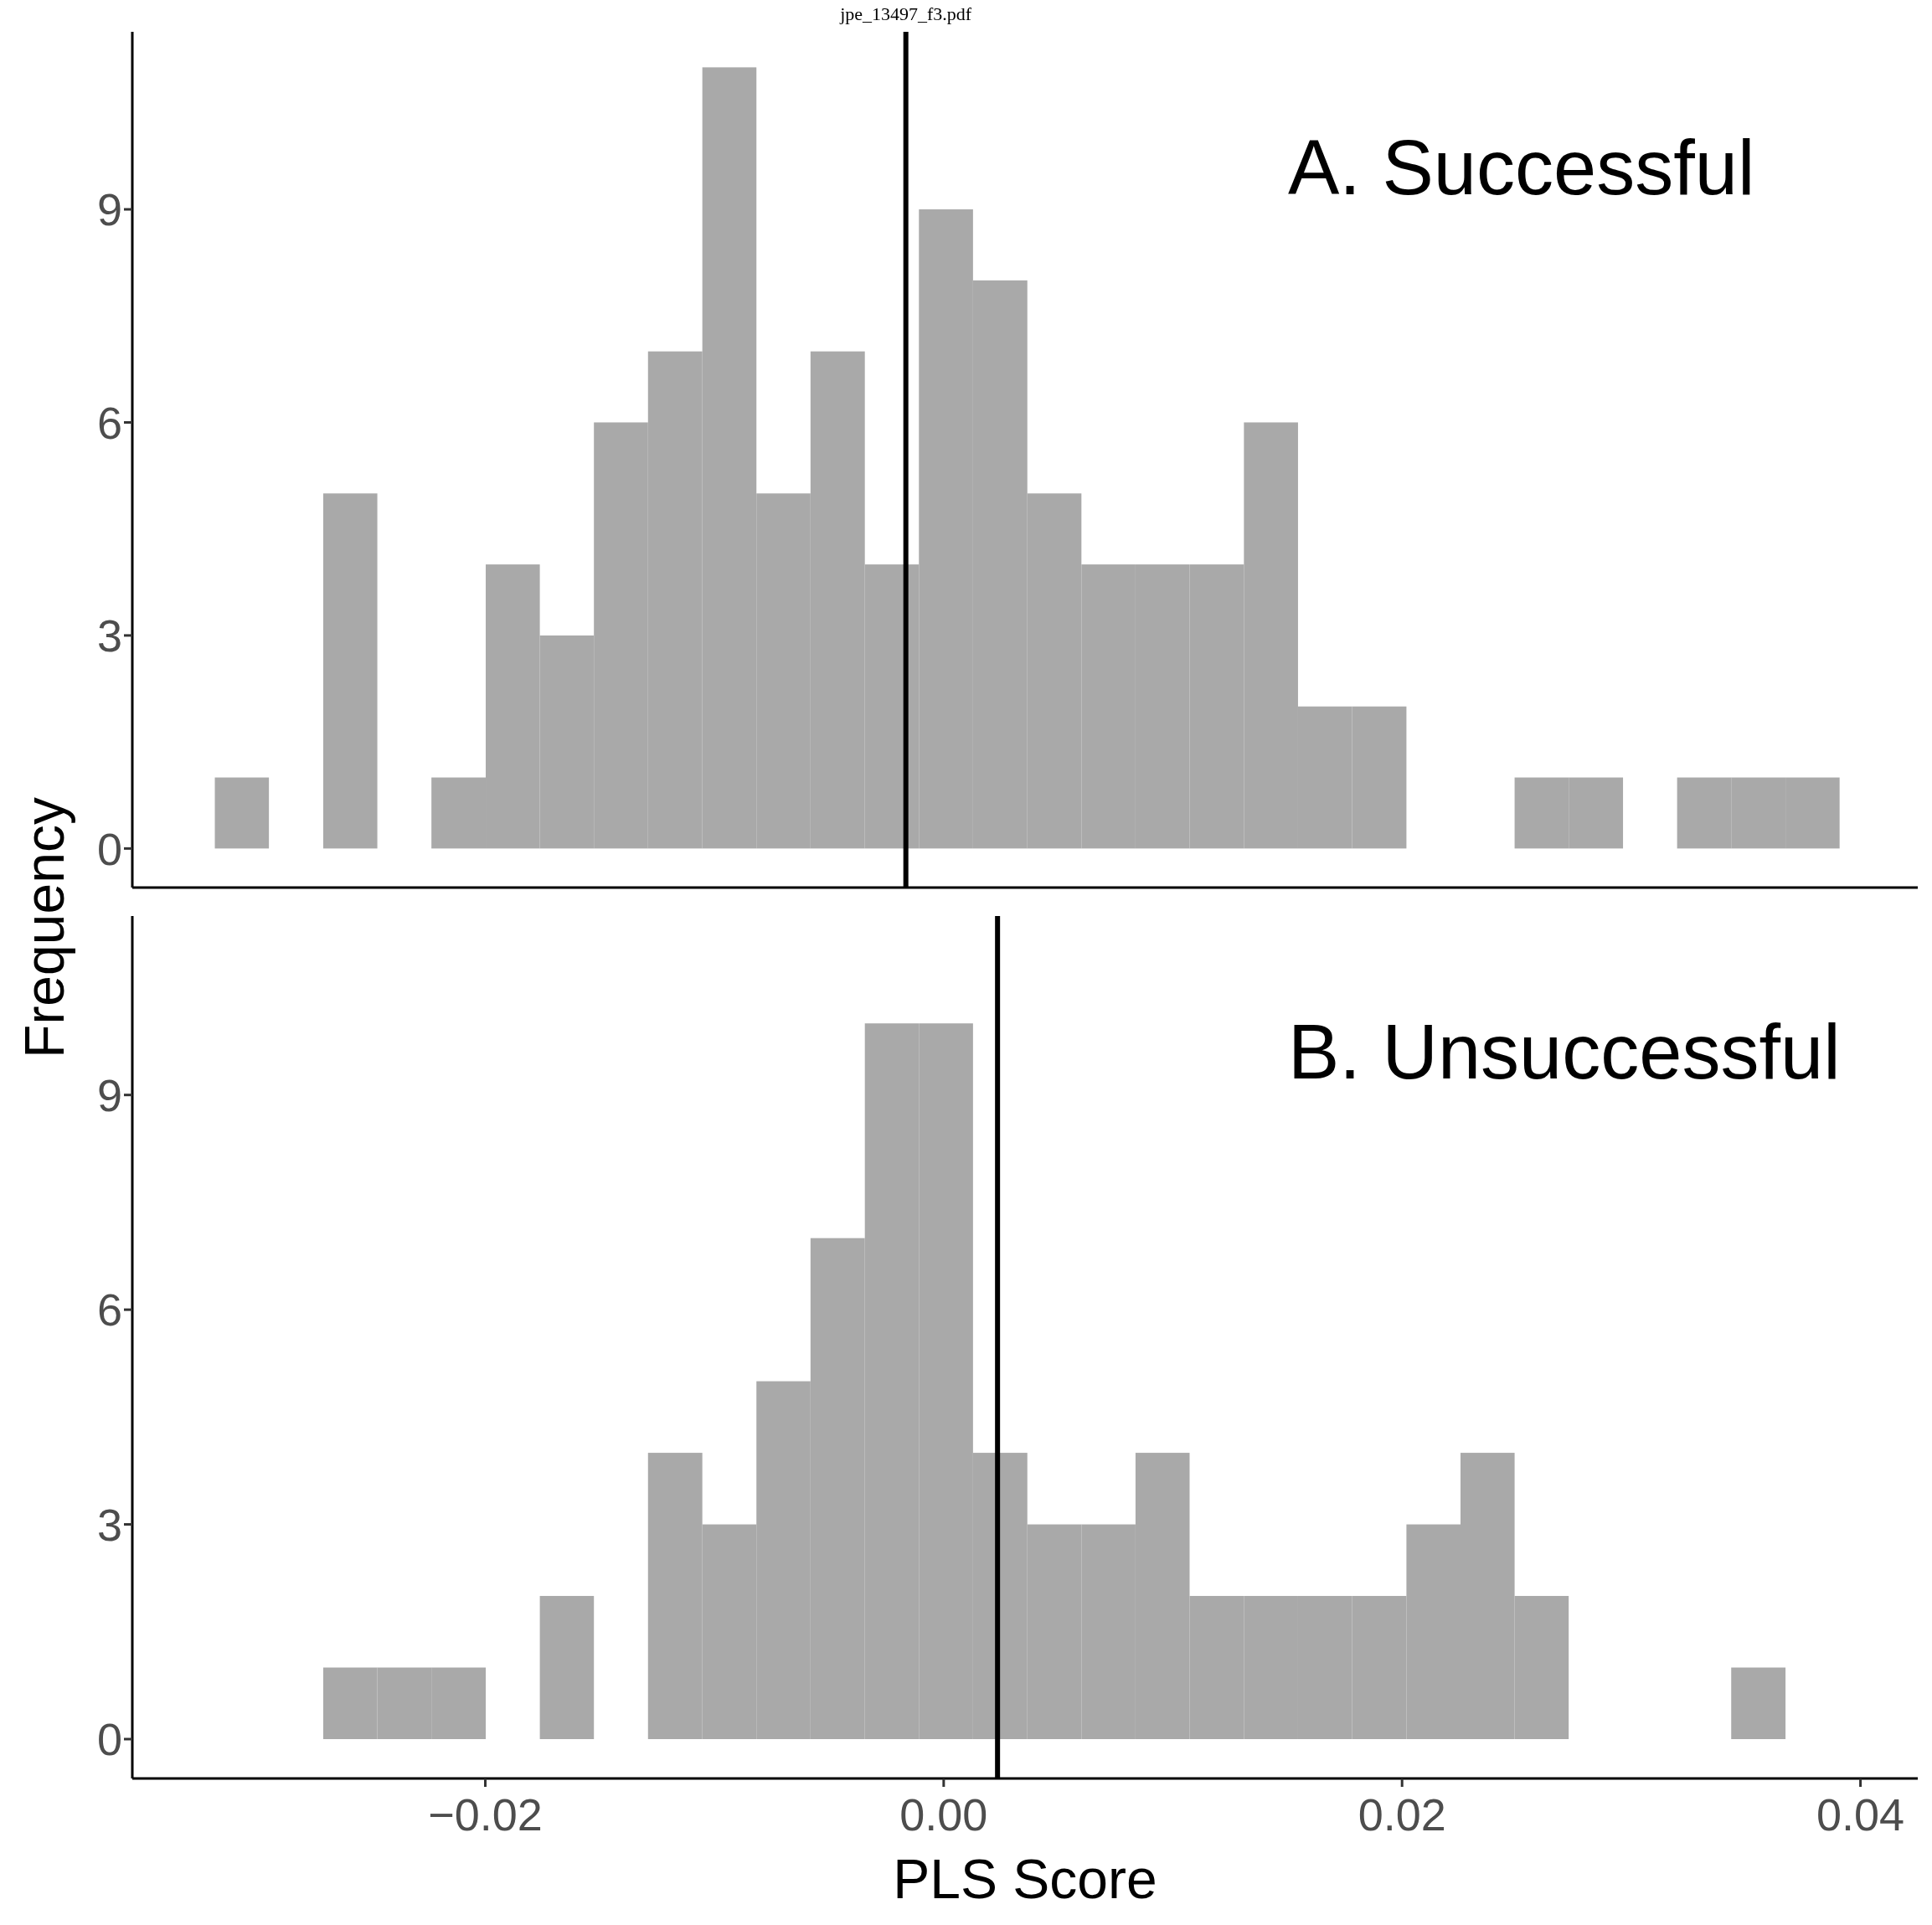 The width and height of the screenshot is (1932, 1925). What do you see at coordinates (1402, 1815) in the screenshot?
I see `x-tick-label: 0.02` at bounding box center [1402, 1815].